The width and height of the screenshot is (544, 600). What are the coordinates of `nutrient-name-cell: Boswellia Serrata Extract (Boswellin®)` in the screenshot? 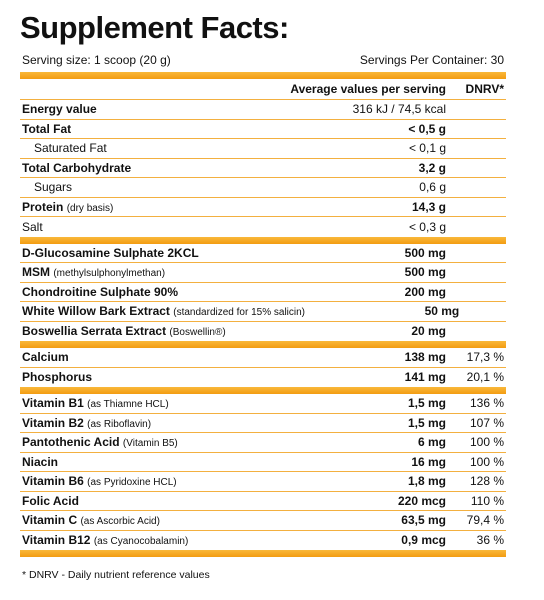 It's located at (133, 331).